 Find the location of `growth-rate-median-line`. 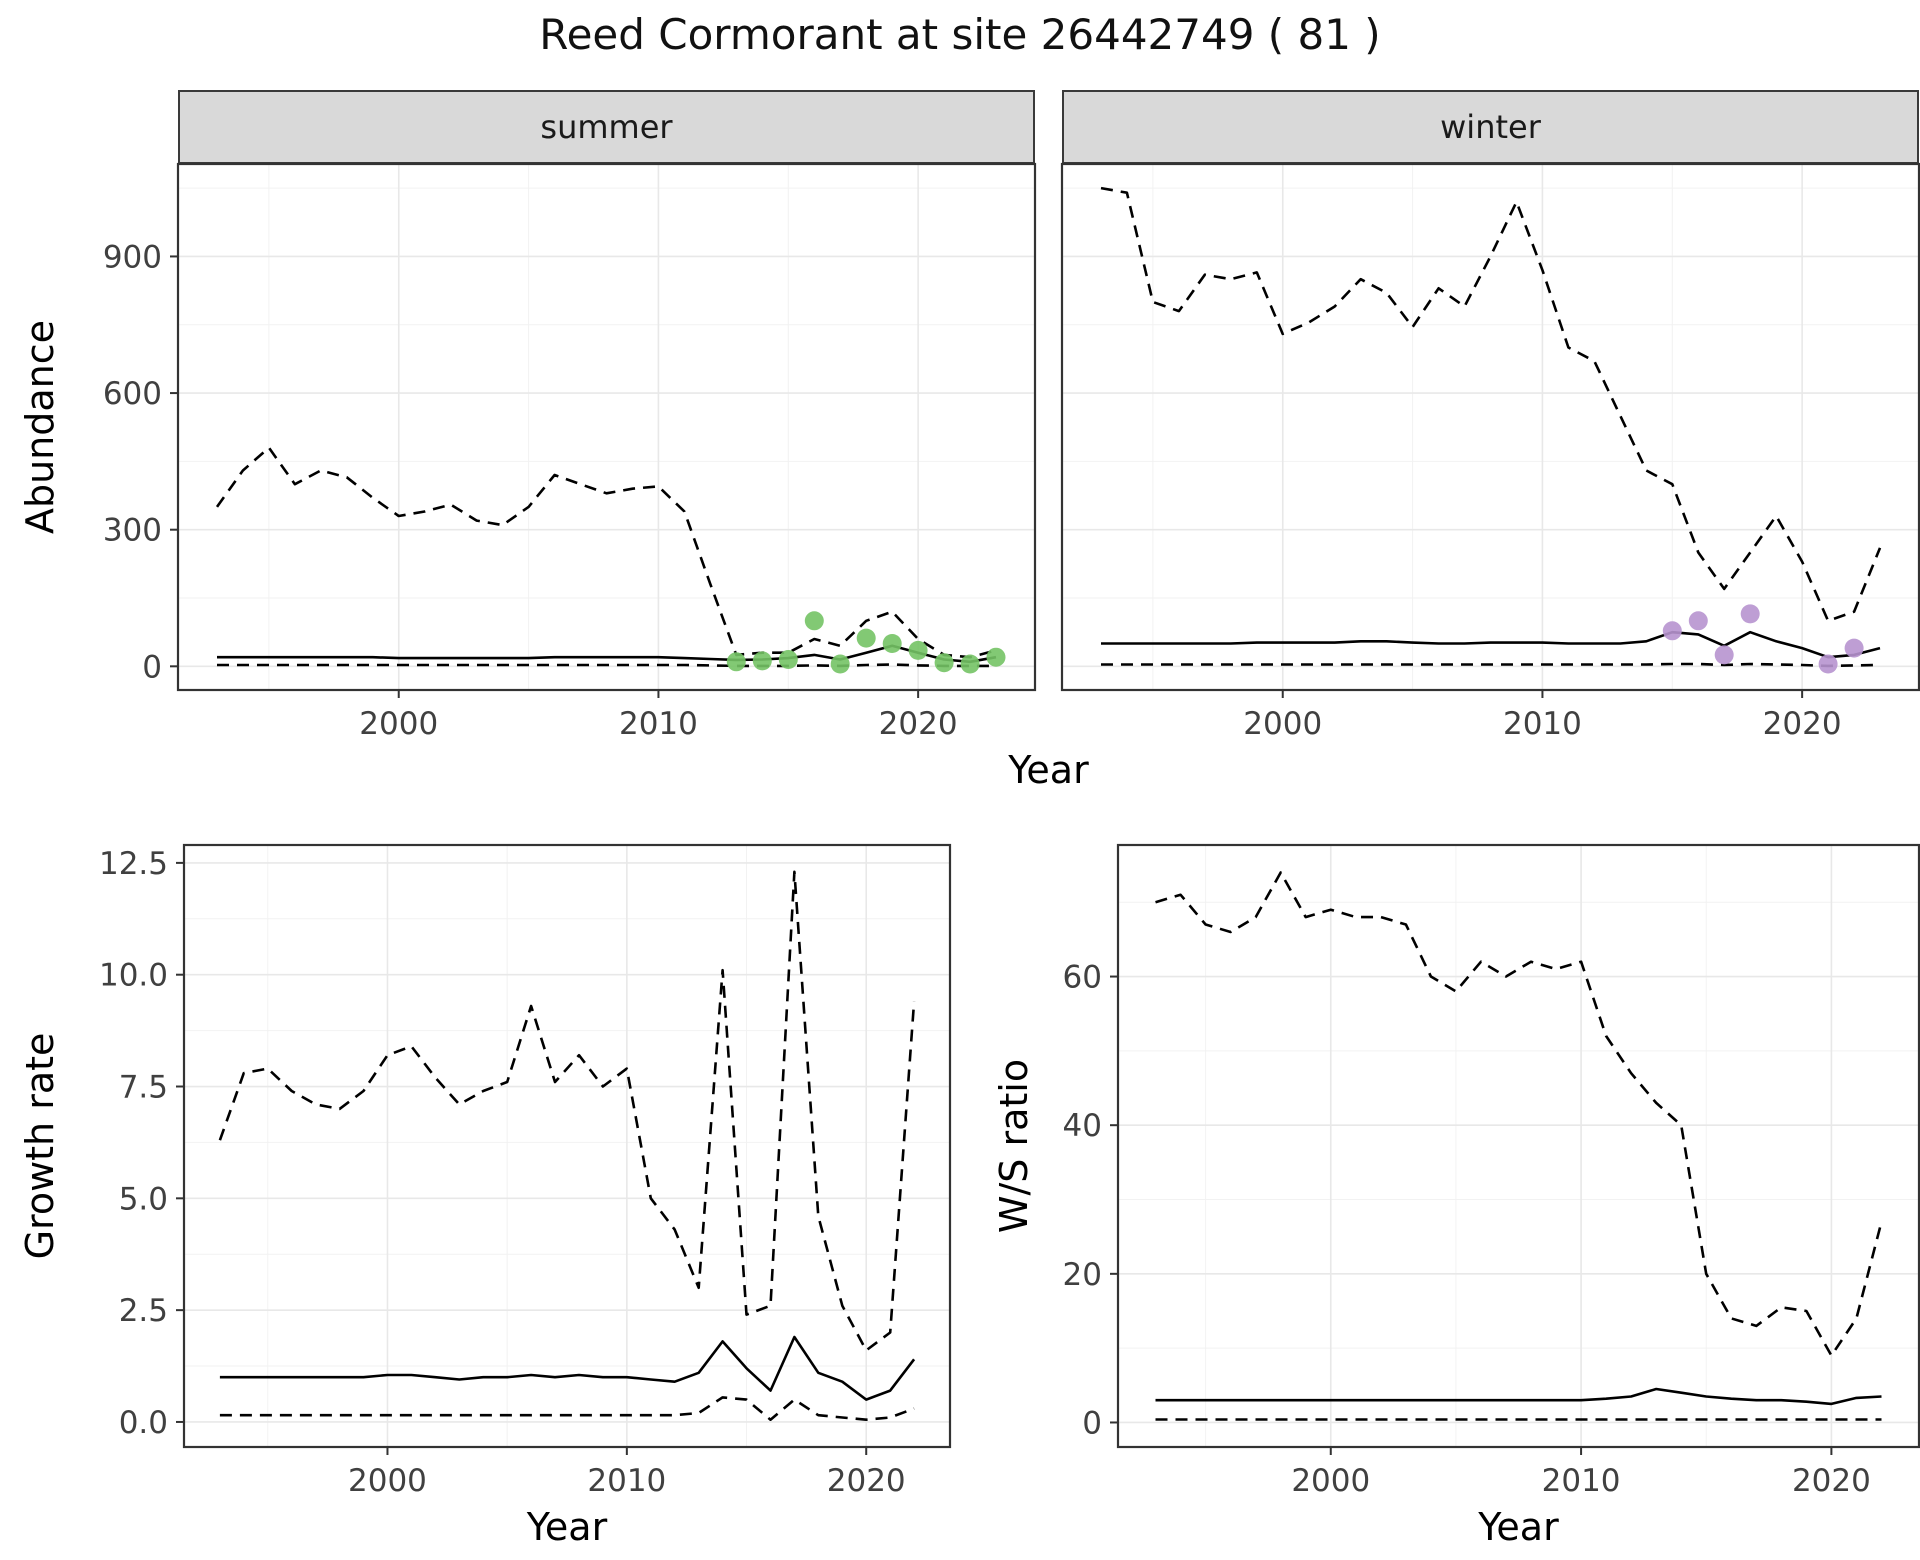

growth-rate-median-line is located at coordinates (567, 1368).